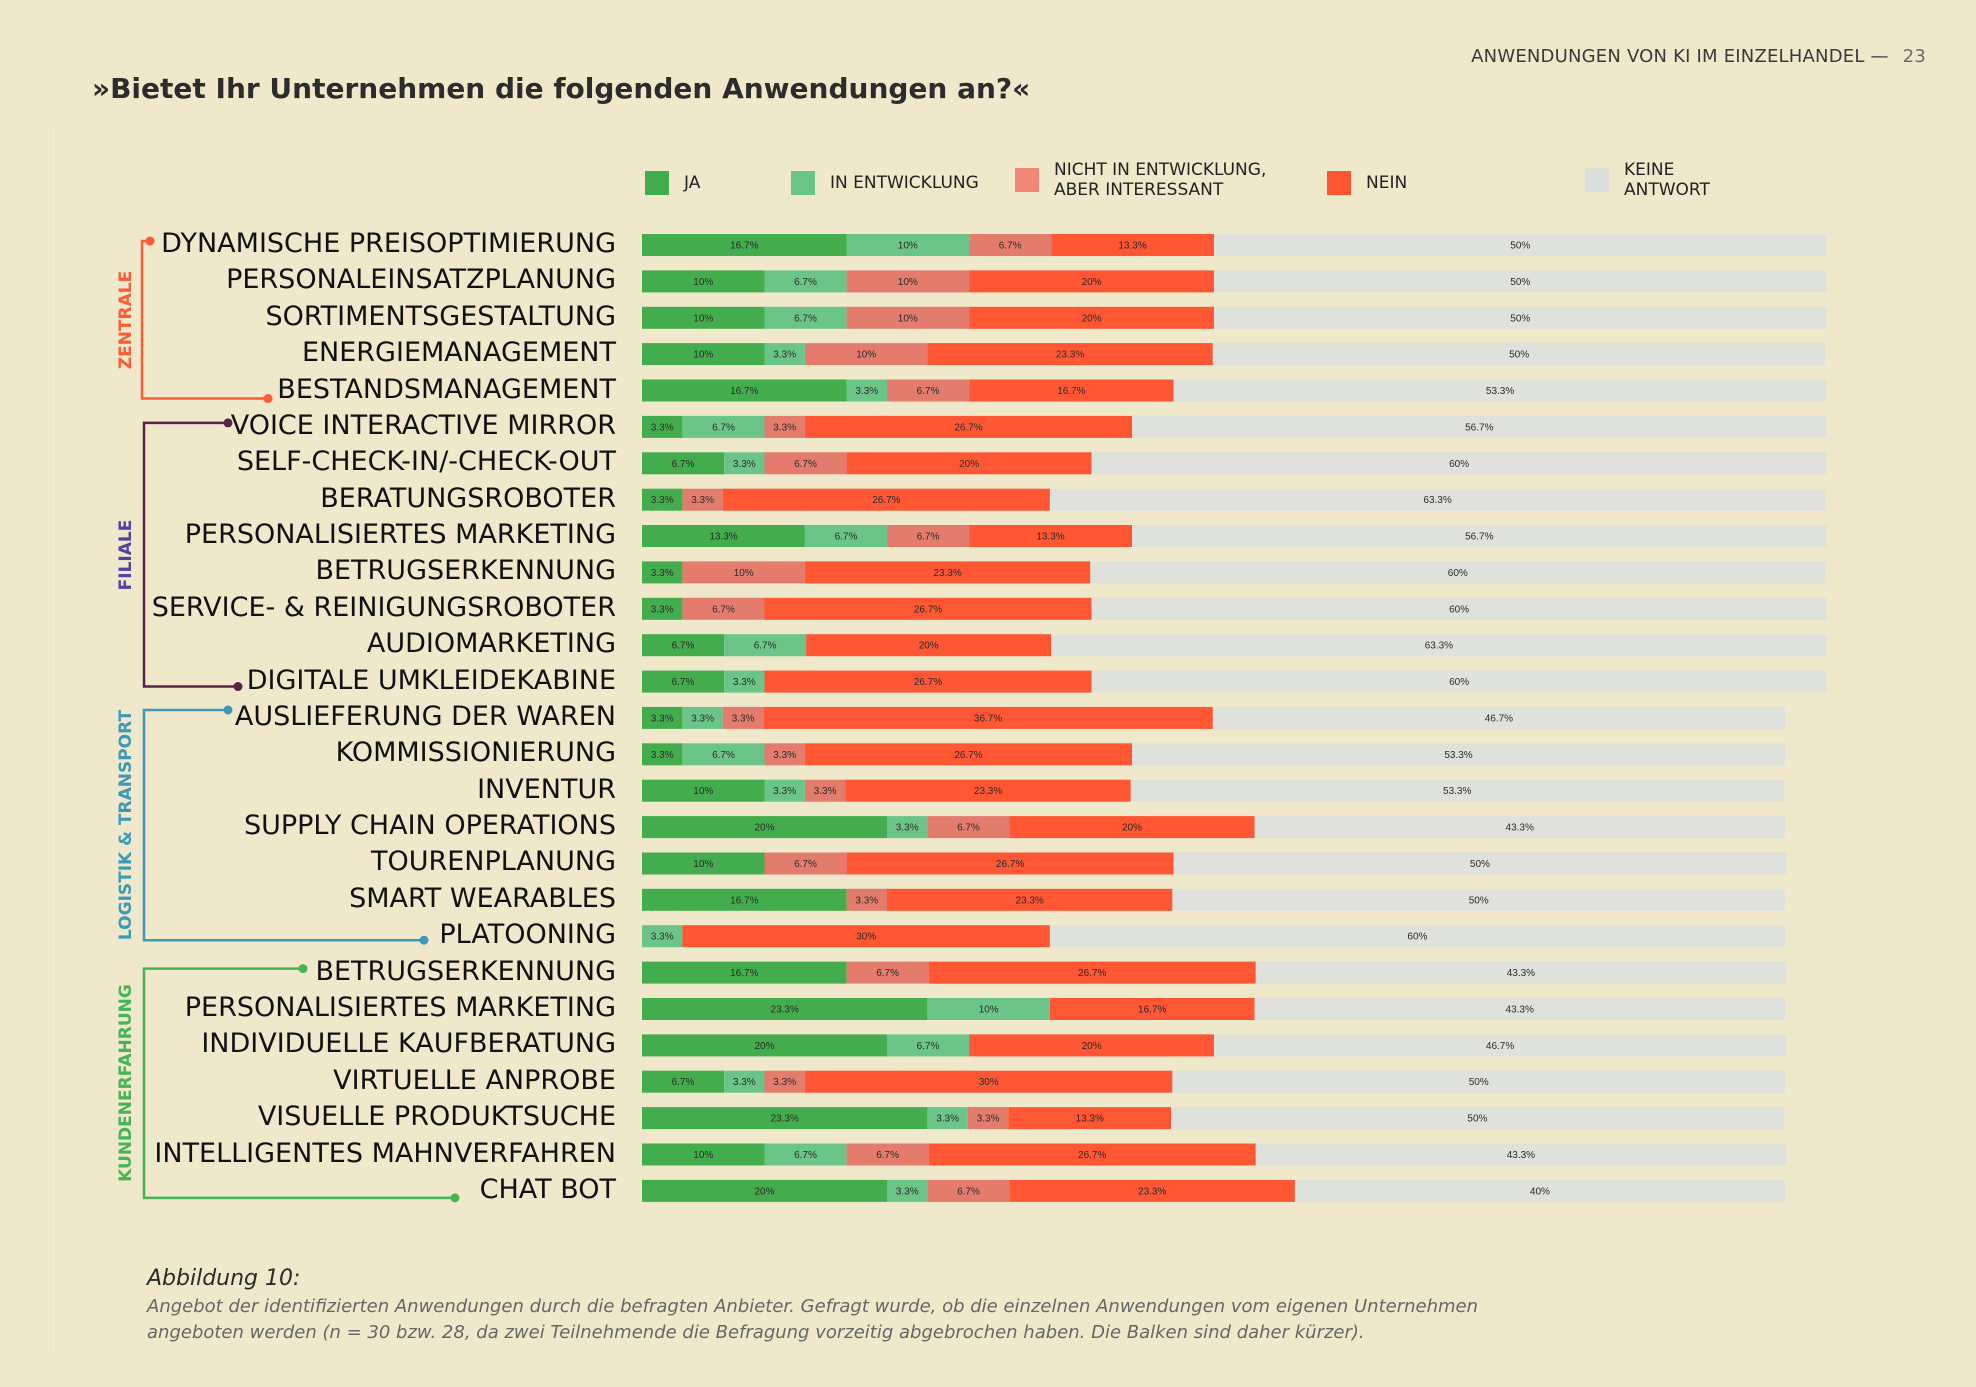  Describe the element at coordinates (547, 1189) in the screenshot. I see `row-label: CHAT BOT` at that location.